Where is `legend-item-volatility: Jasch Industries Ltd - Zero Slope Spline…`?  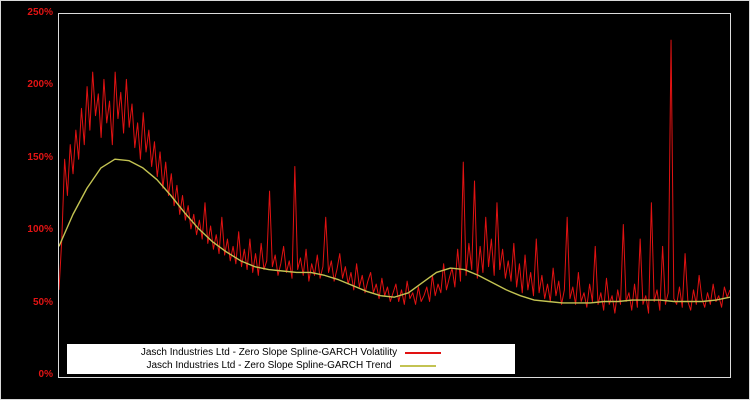 legend-item-volatility: Jasch Industries Ltd - Zero Slope Spline… is located at coordinates (291, 352).